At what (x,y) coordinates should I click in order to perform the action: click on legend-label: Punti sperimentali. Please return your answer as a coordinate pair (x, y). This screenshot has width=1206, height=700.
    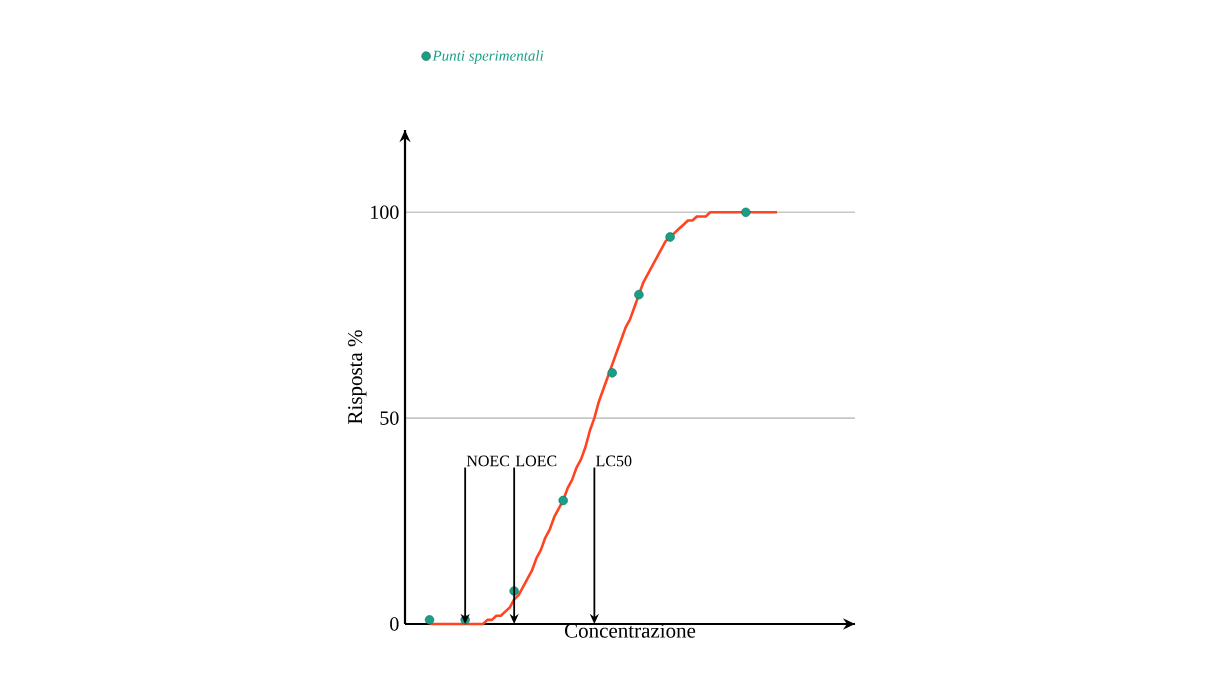
    Looking at the image, I should click on (488, 57).